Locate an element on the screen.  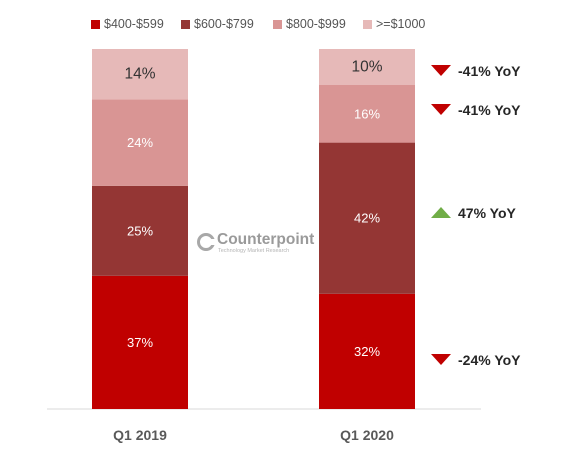
data-label: 10% is located at coordinates (366, 67).